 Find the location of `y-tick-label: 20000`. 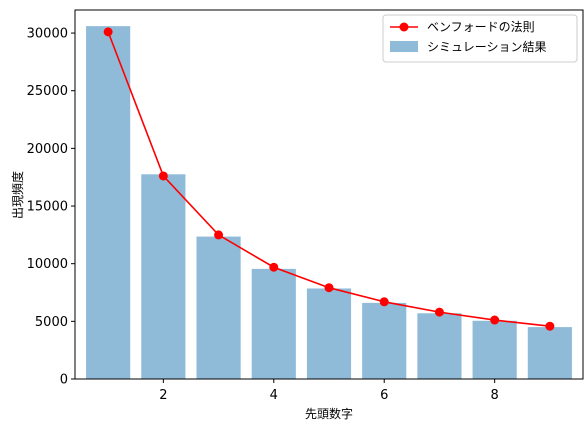

y-tick-label: 20000 is located at coordinates (47, 149).